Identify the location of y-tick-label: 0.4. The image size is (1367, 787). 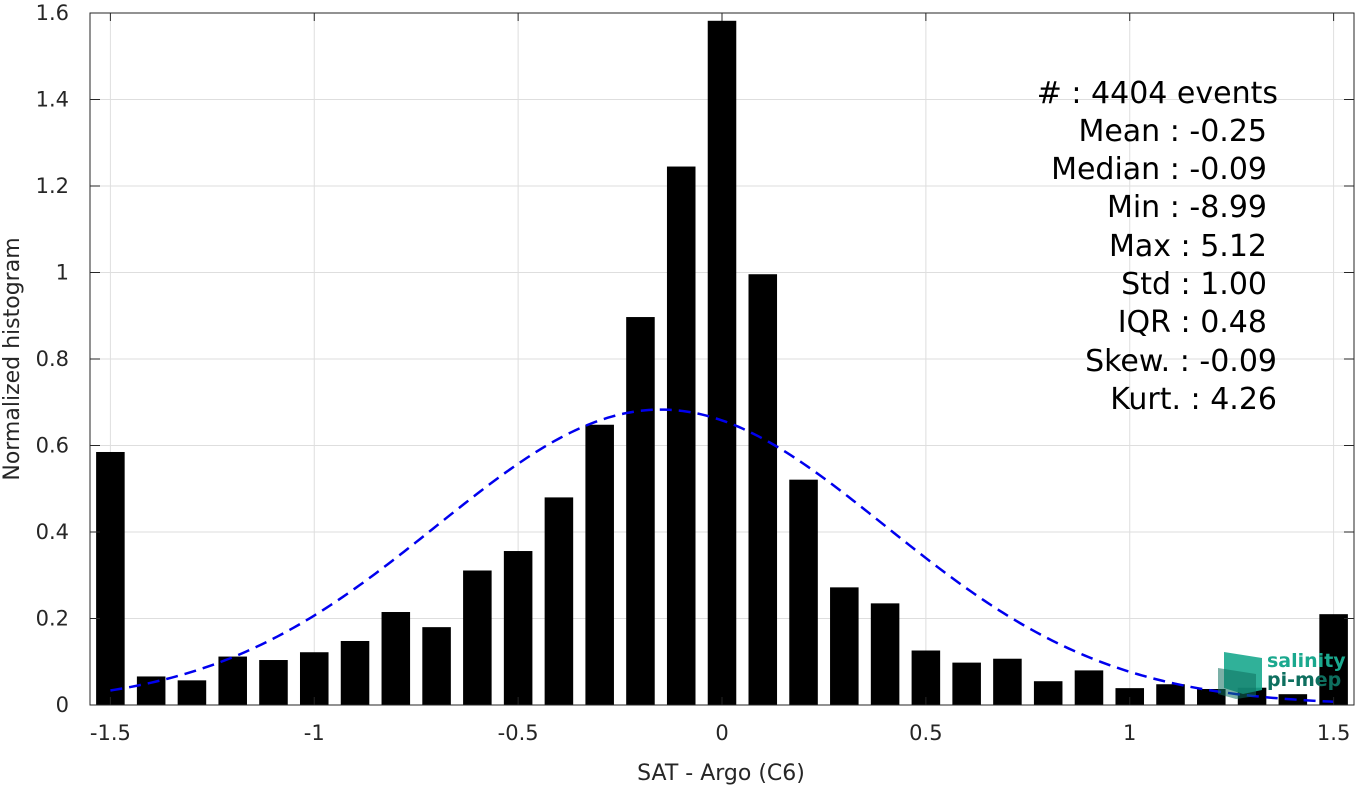
(52, 532).